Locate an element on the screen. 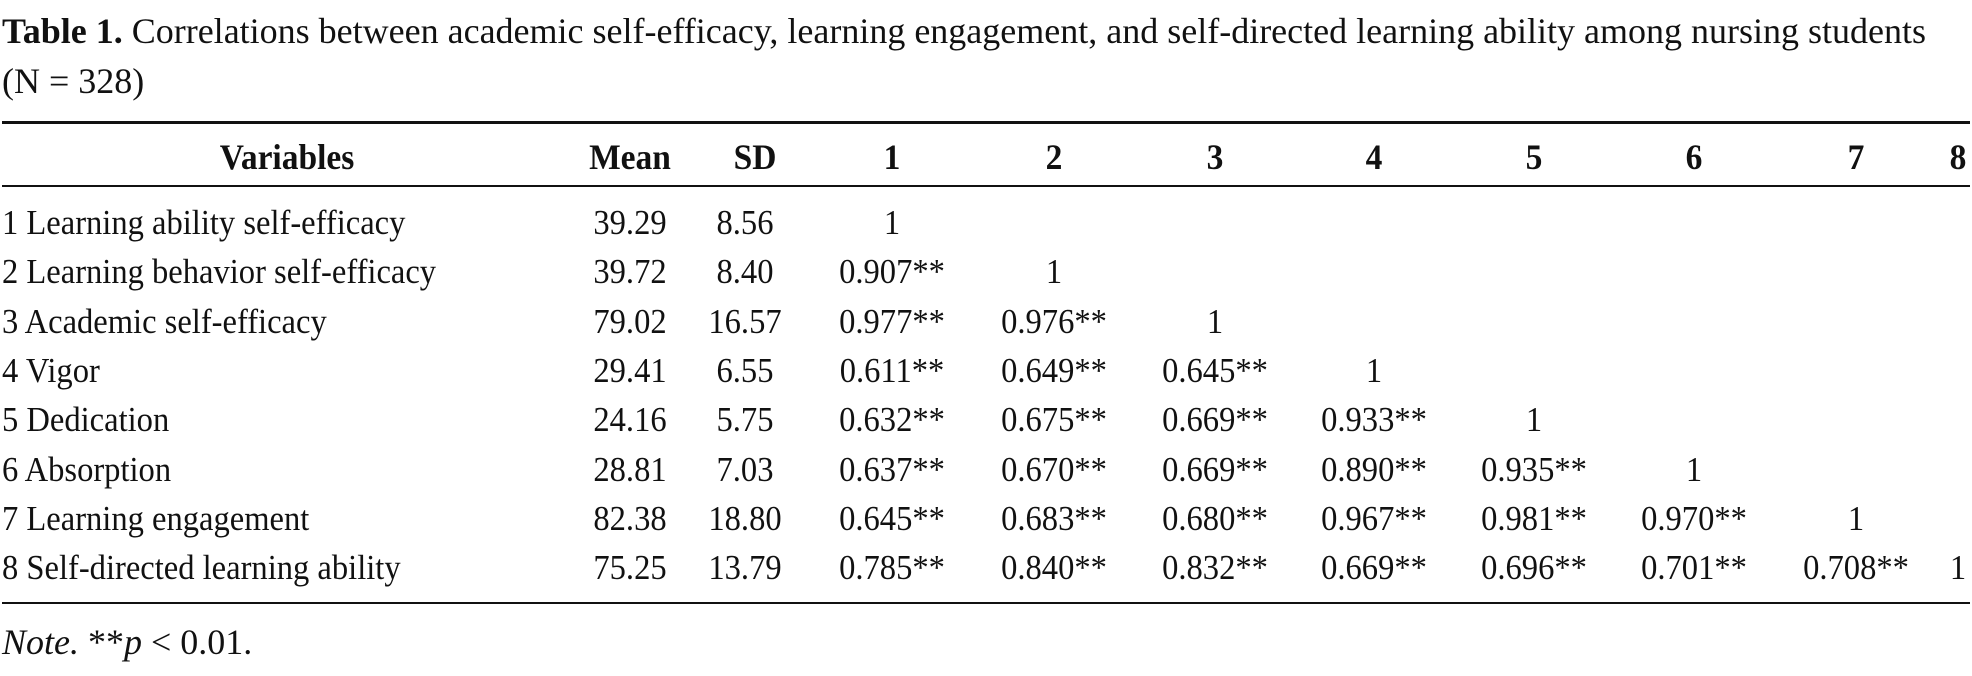 Image resolution: width=1972 pixels, height=676 pixels. correlation-cell: 0.907** is located at coordinates (892, 272).